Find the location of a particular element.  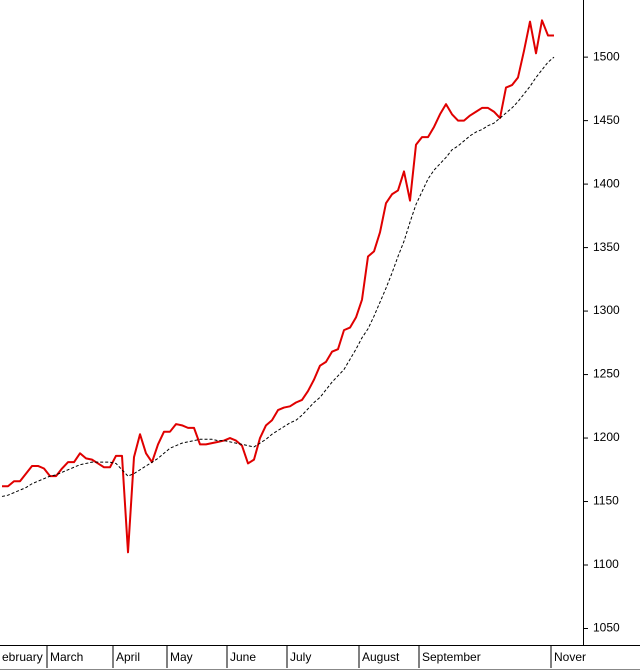

x-tick-label: ebruary is located at coordinates (22, 657).